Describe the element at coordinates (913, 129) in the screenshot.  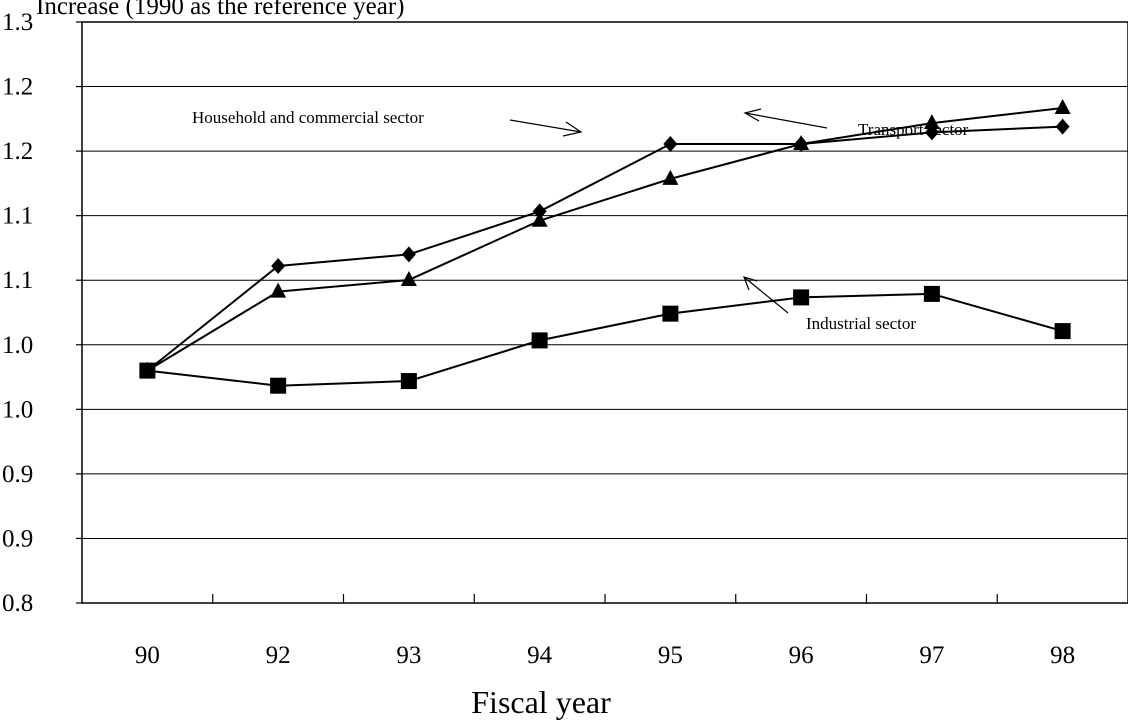
I see `transport-label: Transport sector` at that location.